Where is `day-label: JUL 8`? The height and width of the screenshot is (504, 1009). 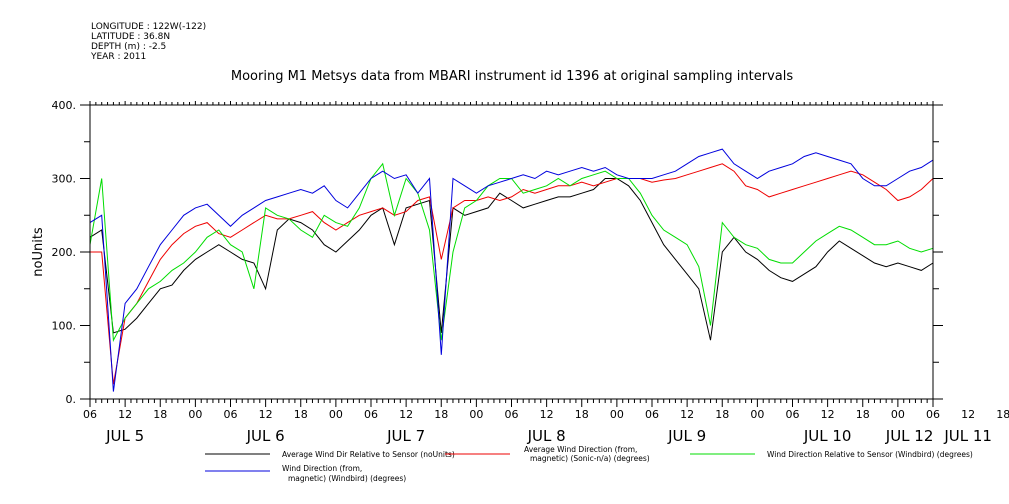 day-label: JUL 8 is located at coordinates (546, 436).